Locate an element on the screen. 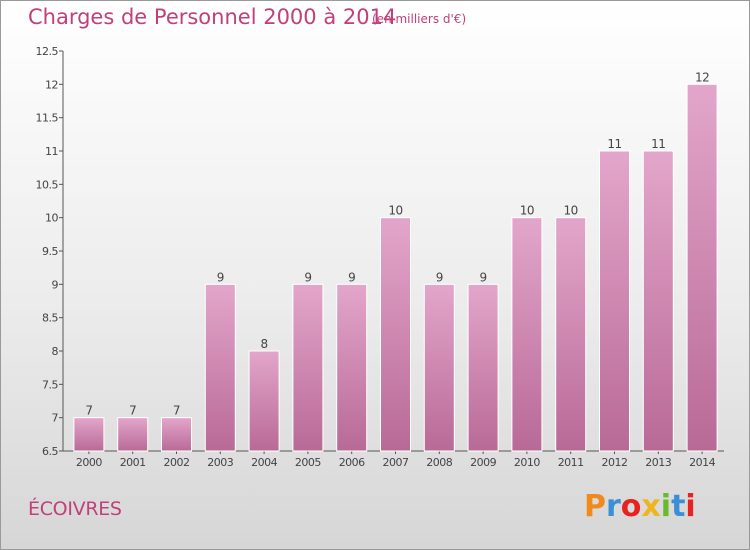  y-tick-label: 12.5 is located at coordinates (47, 51).